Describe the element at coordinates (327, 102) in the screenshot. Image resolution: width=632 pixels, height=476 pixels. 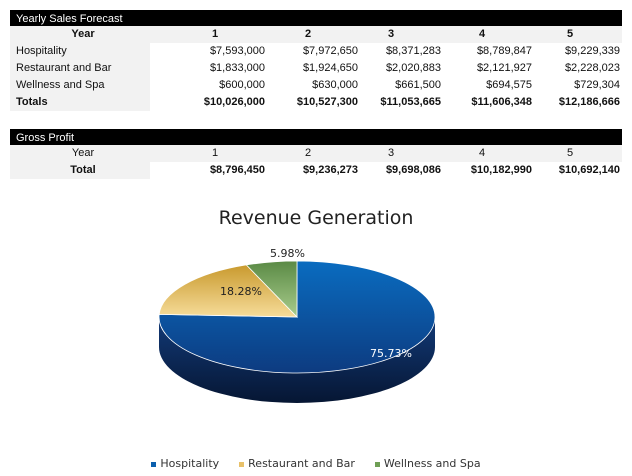
I see `total-cell: $10,527,300` at that location.